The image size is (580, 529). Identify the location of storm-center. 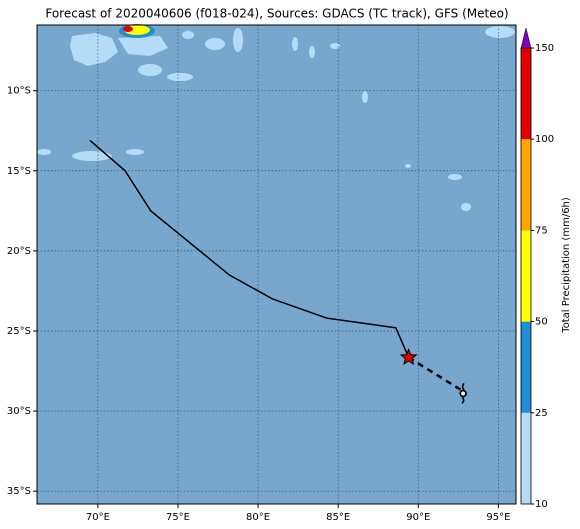
(463, 393).